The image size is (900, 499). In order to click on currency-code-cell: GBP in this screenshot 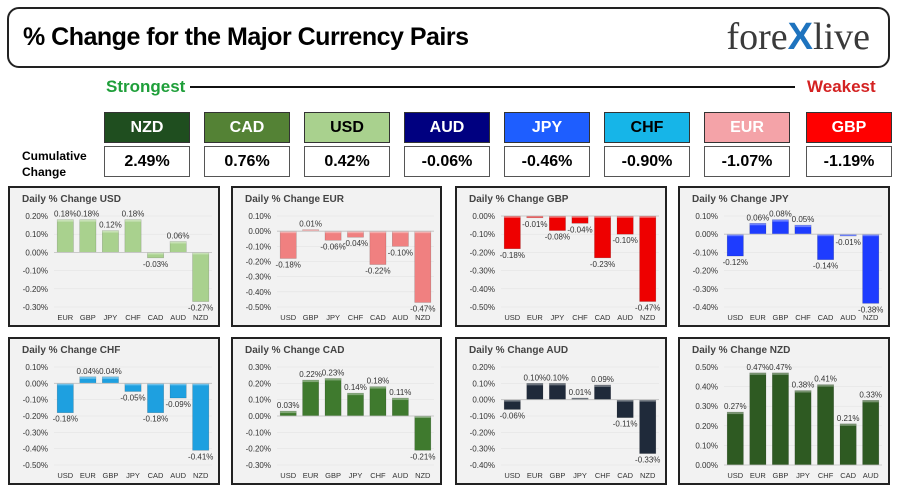, I will do `click(849, 127)`.